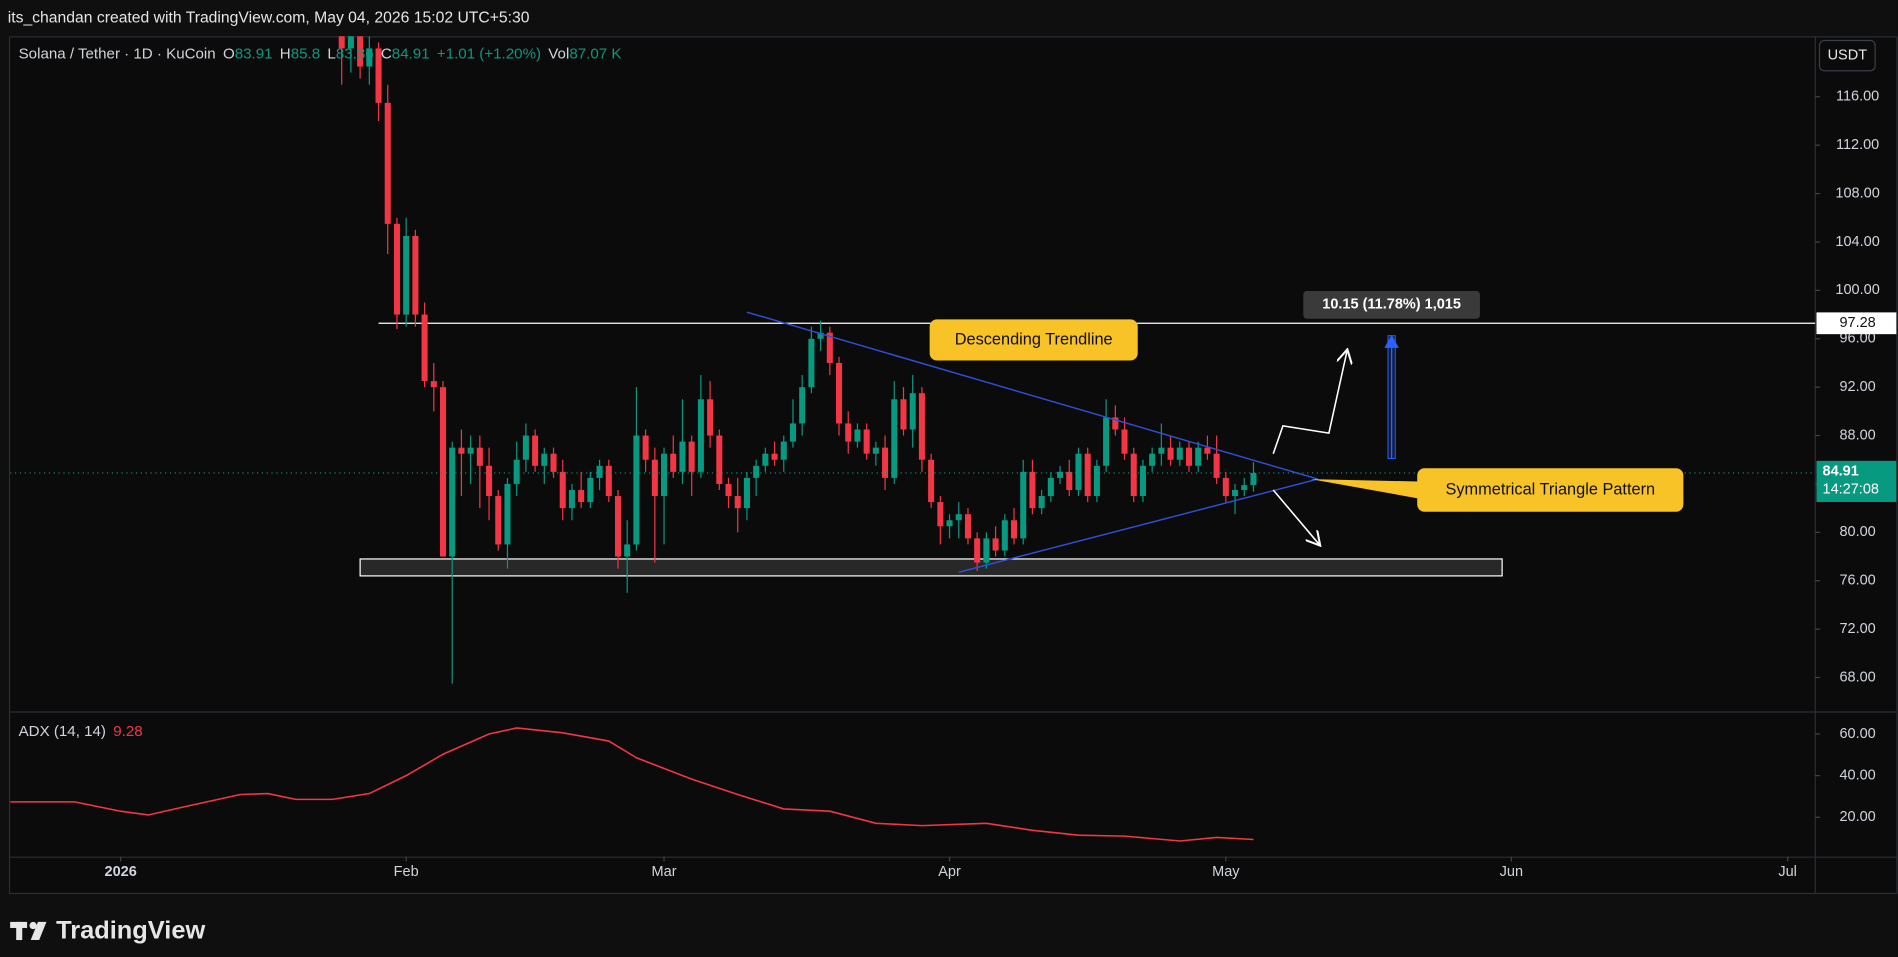 The height and width of the screenshot is (957, 1898). I want to click on adx-name: ADX (14, 14), so click(62, 731).